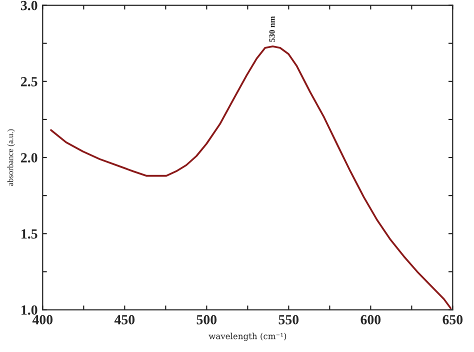 The height and width of the screenshot is (352, 474). Describe the element at coordinates (29, 158) in the screenshot. I see `y-tick-label: 2.0` at that location.